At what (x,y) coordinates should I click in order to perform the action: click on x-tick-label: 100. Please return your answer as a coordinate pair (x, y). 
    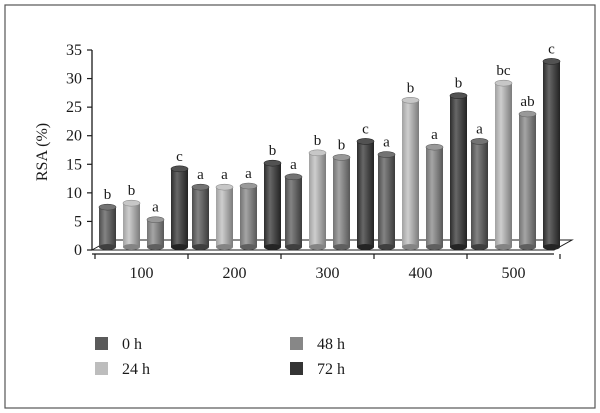
    Looking at the image, I should click on (142, 273).